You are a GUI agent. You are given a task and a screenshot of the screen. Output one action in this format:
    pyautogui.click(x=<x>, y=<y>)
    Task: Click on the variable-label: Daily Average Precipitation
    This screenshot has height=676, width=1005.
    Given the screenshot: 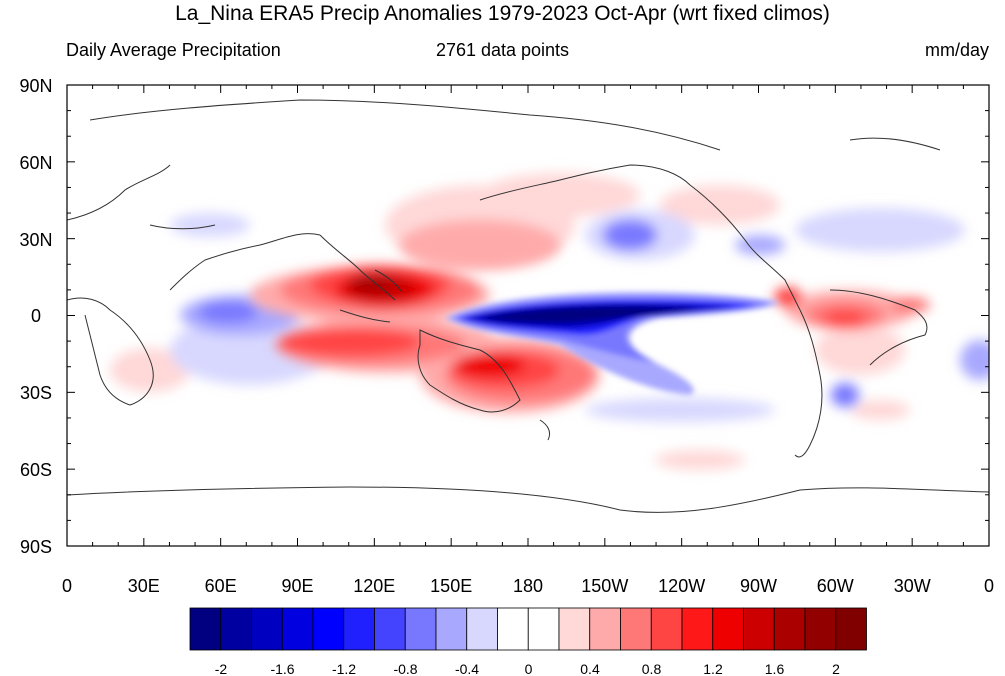 What is the action you would take?
    pyautogui.click(x=173, y=50)
    